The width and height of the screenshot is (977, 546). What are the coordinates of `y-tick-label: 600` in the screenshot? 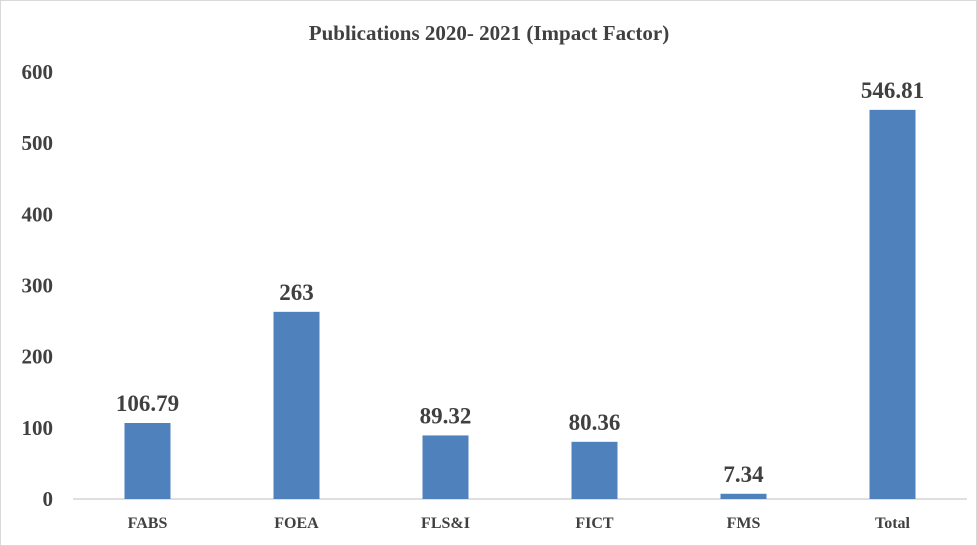 It's located at (38, 72).